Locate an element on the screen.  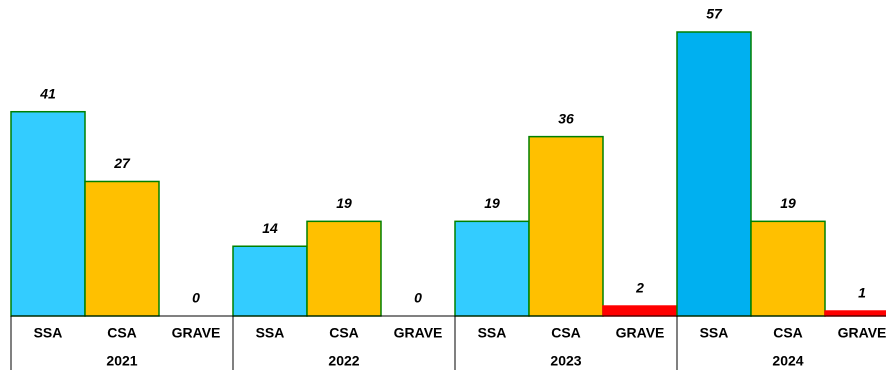
value-label: 2 is located at coordinates (639, 288).